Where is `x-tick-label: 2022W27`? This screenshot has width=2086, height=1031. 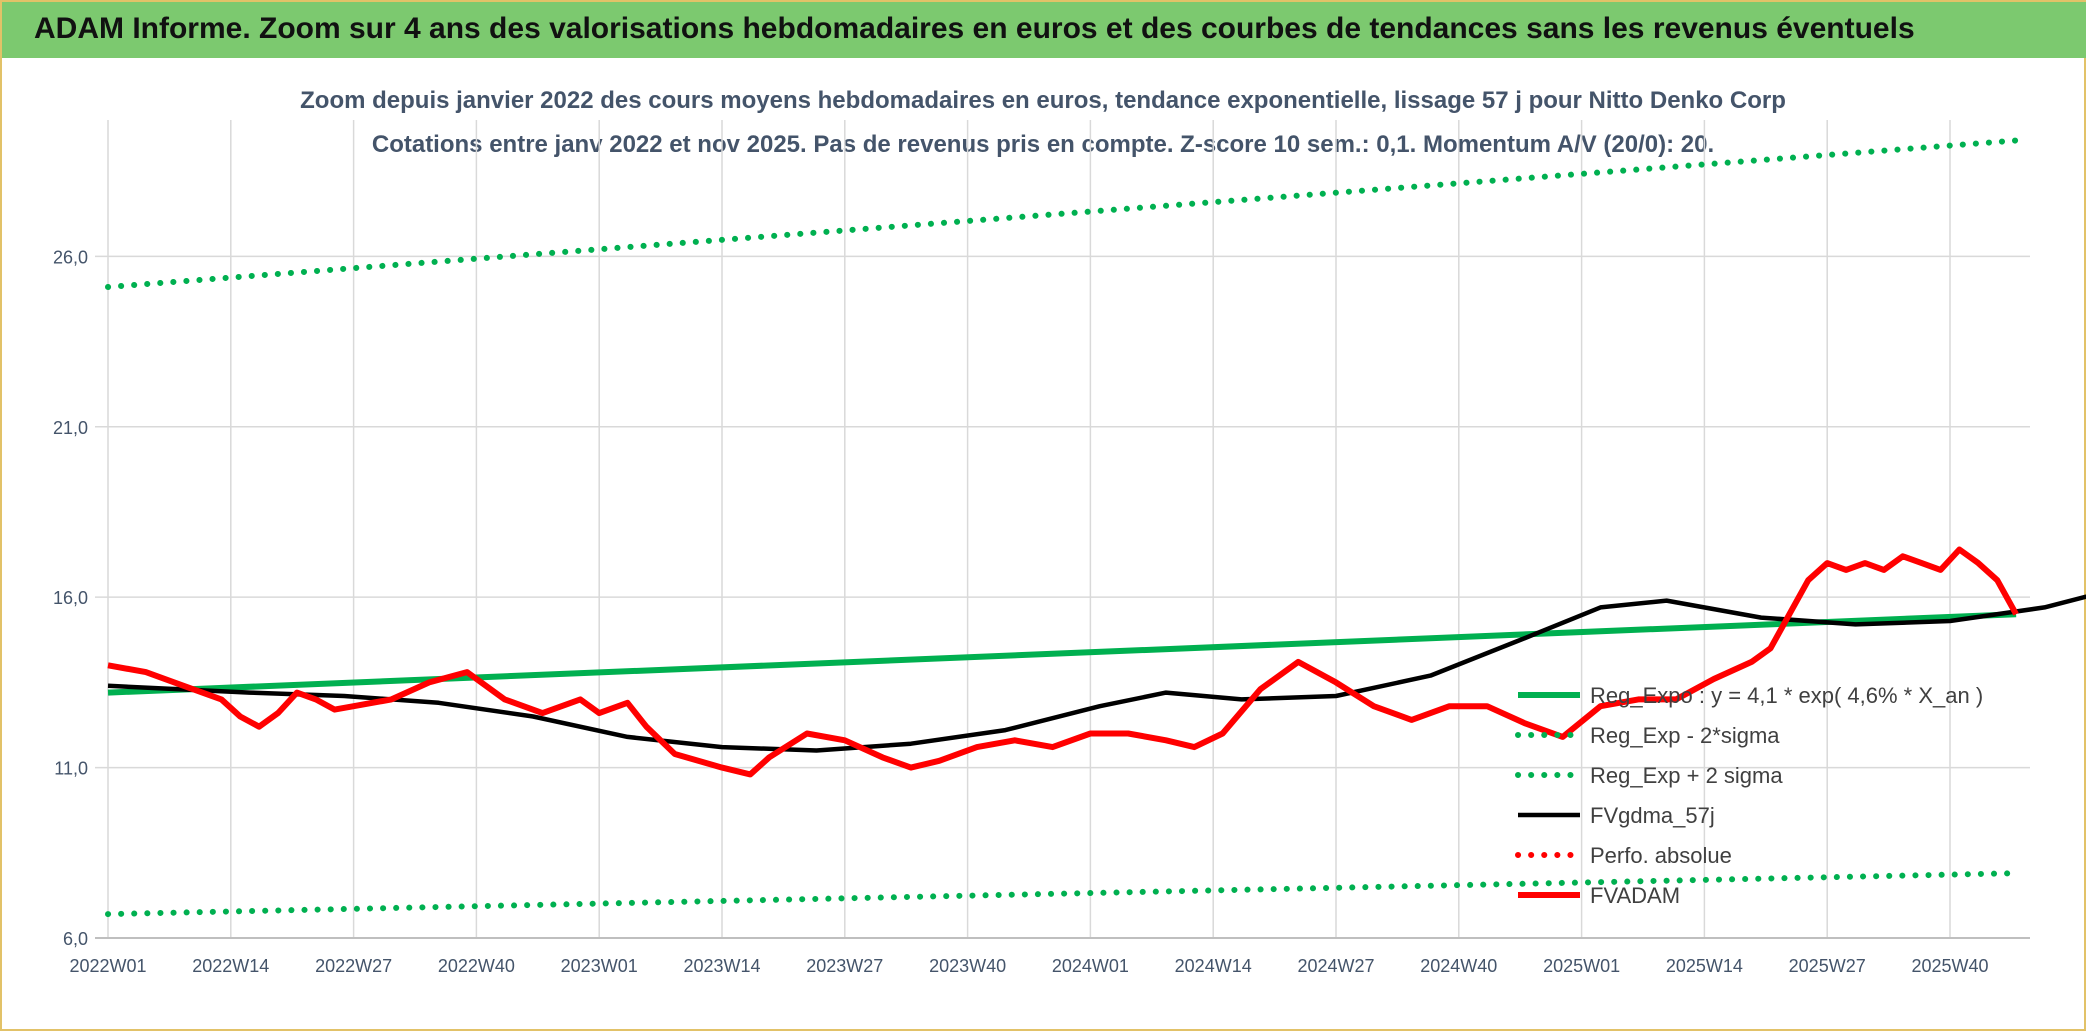
x-tick-label: 2022W27 is located at coordinates (353, 966).